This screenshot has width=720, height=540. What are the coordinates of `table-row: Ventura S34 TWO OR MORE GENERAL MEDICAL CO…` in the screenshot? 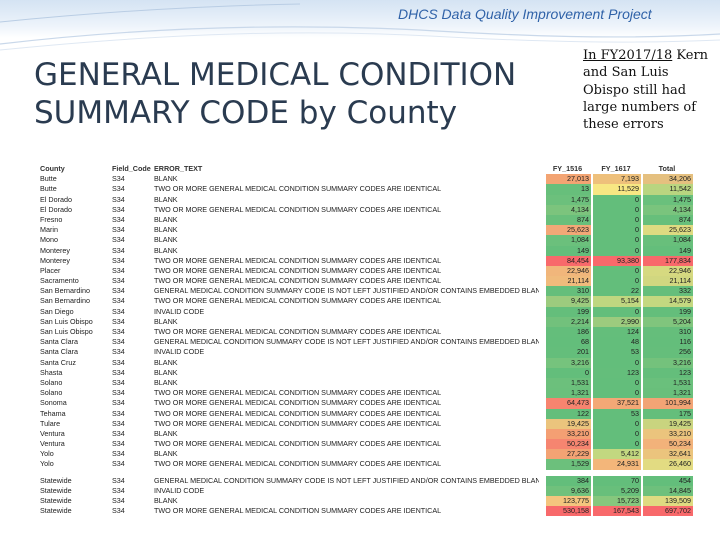 It's located at (365, 444).